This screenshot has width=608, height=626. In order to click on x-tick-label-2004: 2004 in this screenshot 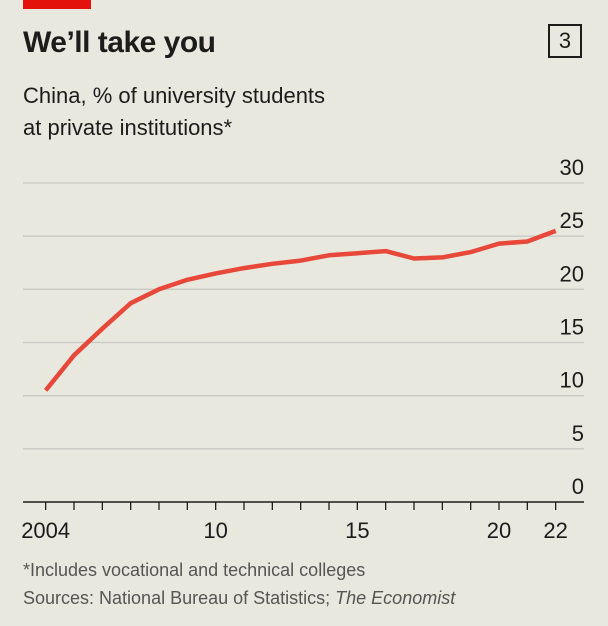, I will do `click(45, 530)`.